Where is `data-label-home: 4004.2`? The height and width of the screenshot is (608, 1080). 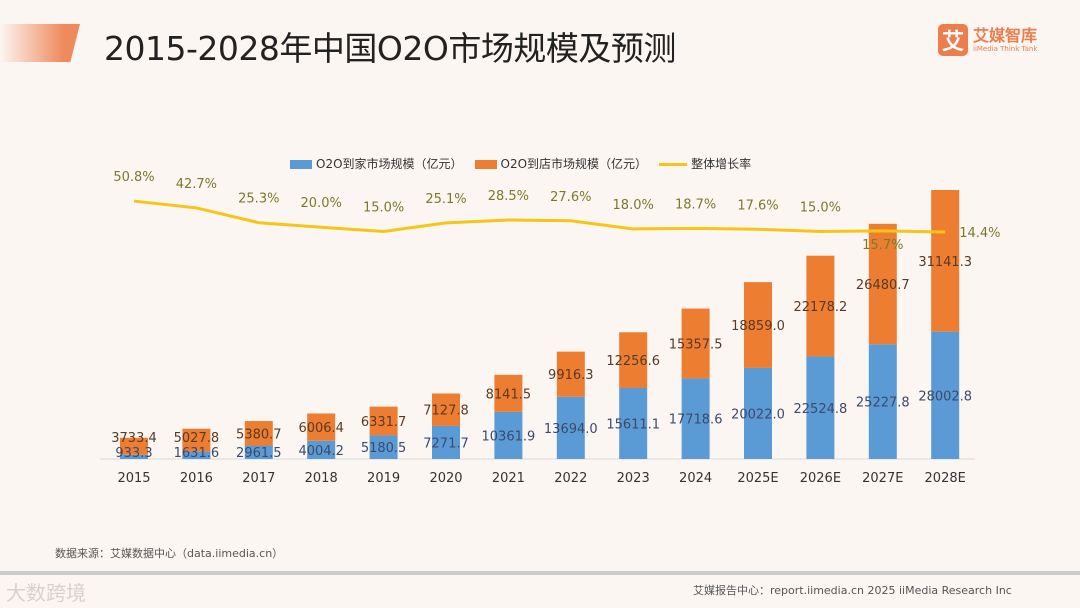
data-label-home: 4004.2 is located at coordinates (321, 451).